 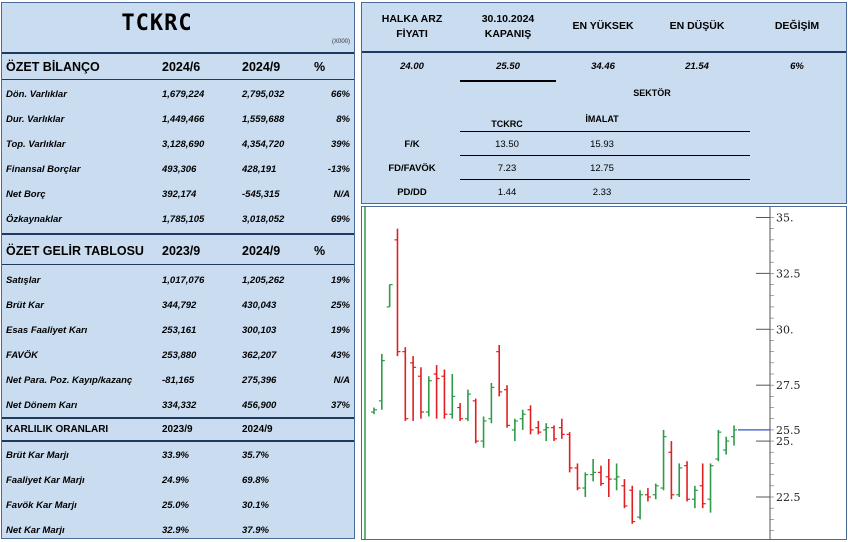 What do you see at coordinates (263, 119) in the screenshot?
I see `row-value-2: 1,559,688` at bounding box center [263, 119].